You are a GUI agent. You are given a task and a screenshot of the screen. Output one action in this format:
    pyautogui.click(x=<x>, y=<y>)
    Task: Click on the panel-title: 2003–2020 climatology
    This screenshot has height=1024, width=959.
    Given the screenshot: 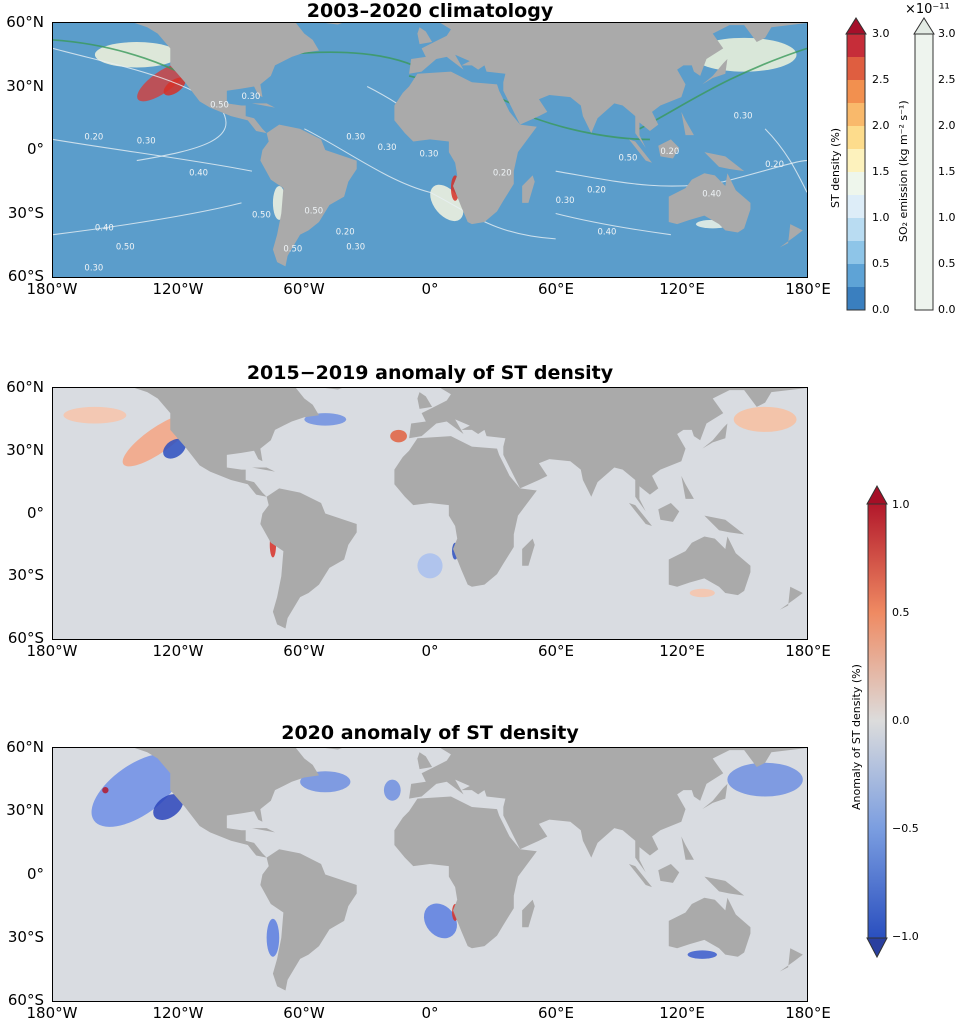 What is the action you would take?
    pyautogui.click(x=430, y=11)
    